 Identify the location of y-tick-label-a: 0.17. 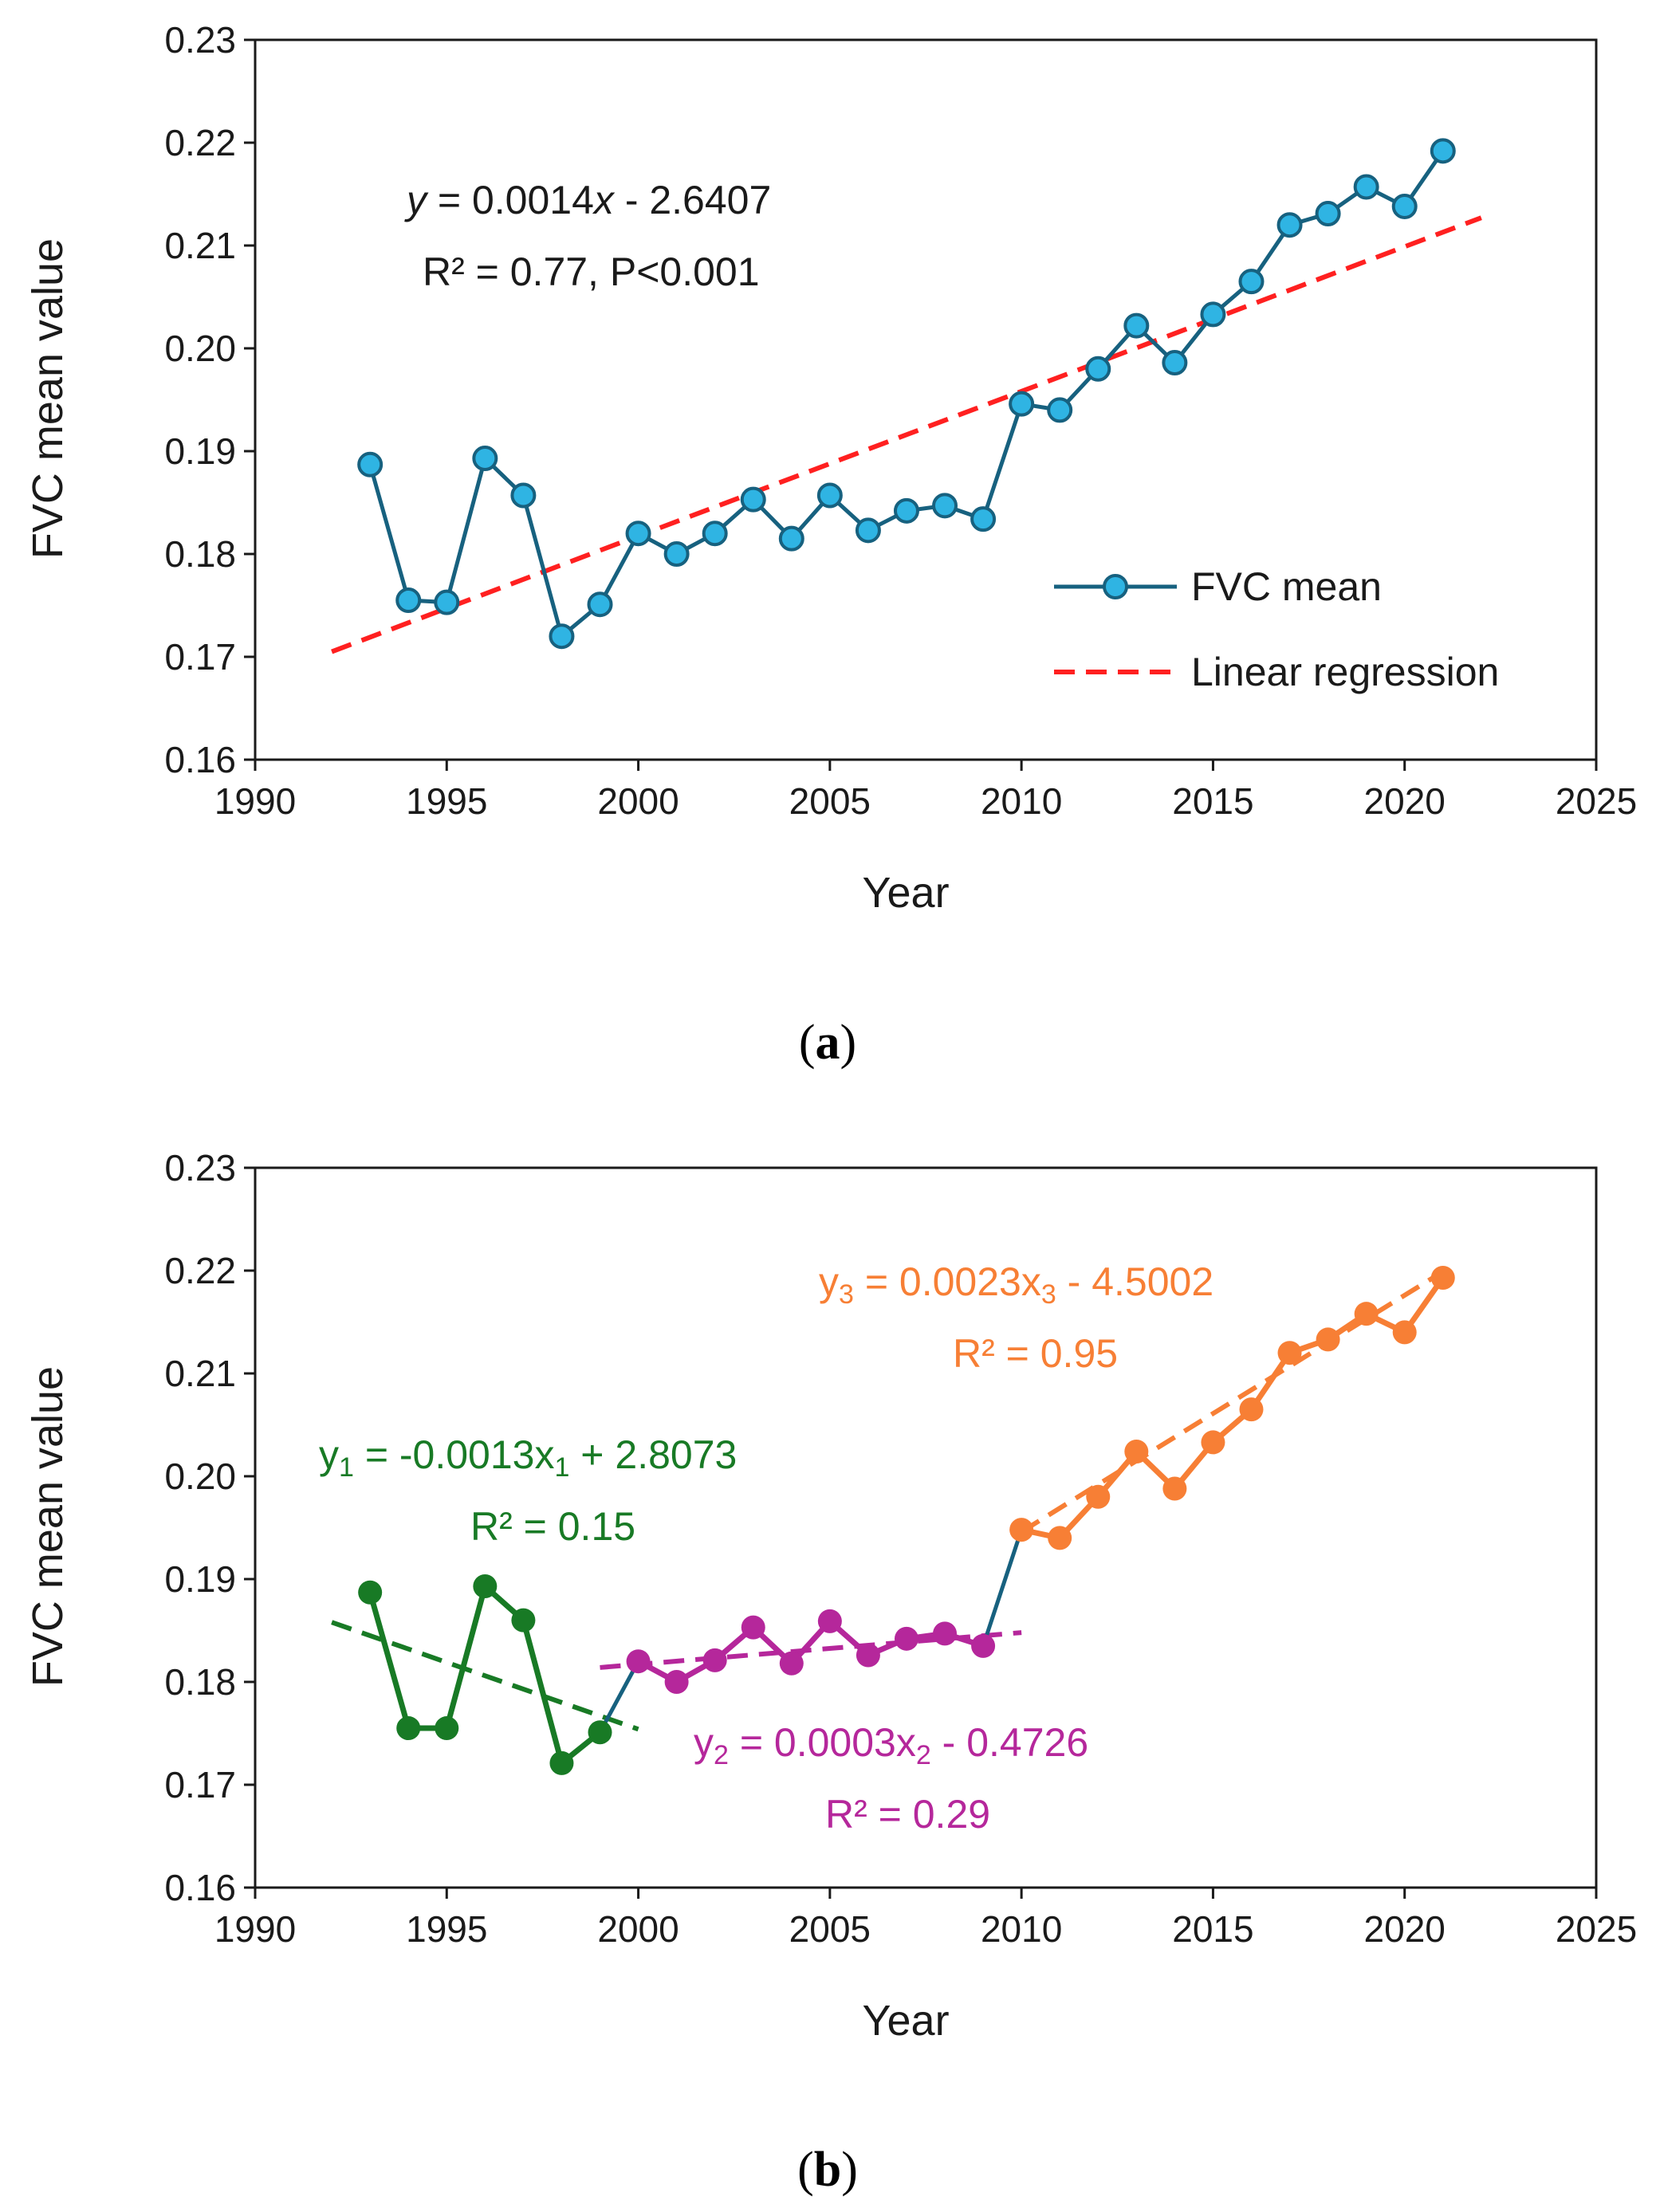
(200, 657).